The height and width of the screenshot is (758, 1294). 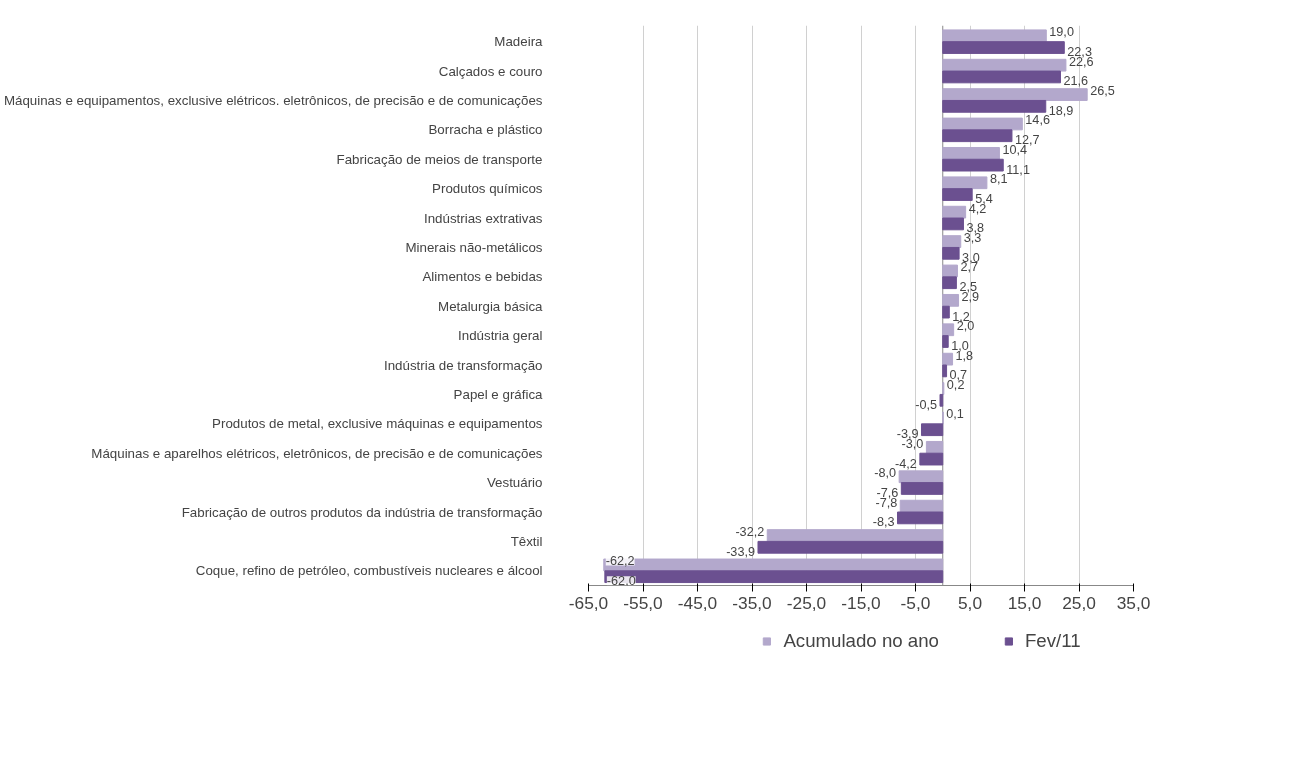 I want to click on data-label: -8,0, so click(x=885, y=473).